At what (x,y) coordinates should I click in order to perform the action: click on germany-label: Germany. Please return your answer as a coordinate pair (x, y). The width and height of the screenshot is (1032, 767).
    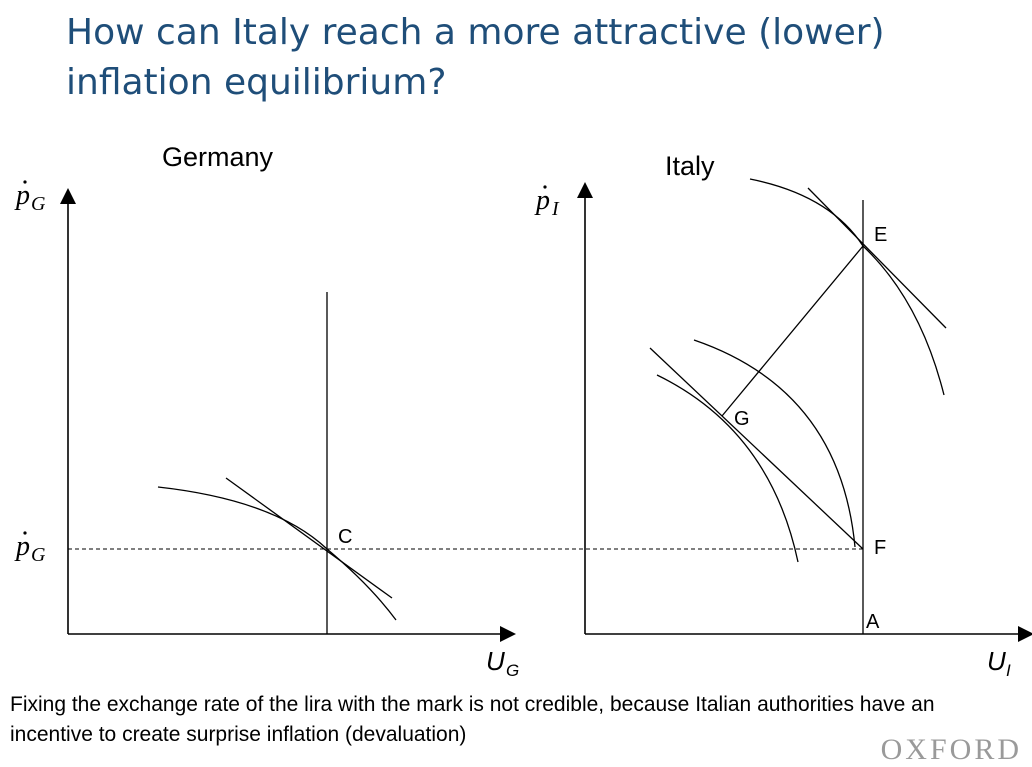
    Looking at the image, I should click on (218, 157).